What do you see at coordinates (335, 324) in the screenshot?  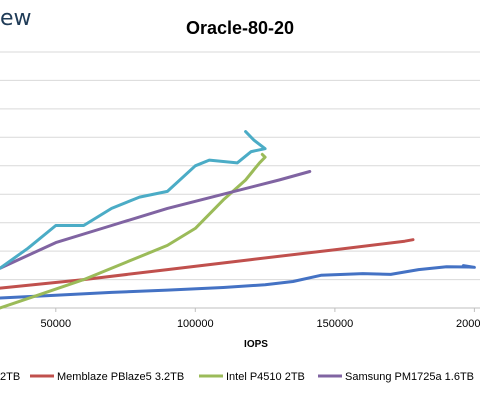 I see `x-tick-label: 150000` at bounding box center [335, 324].